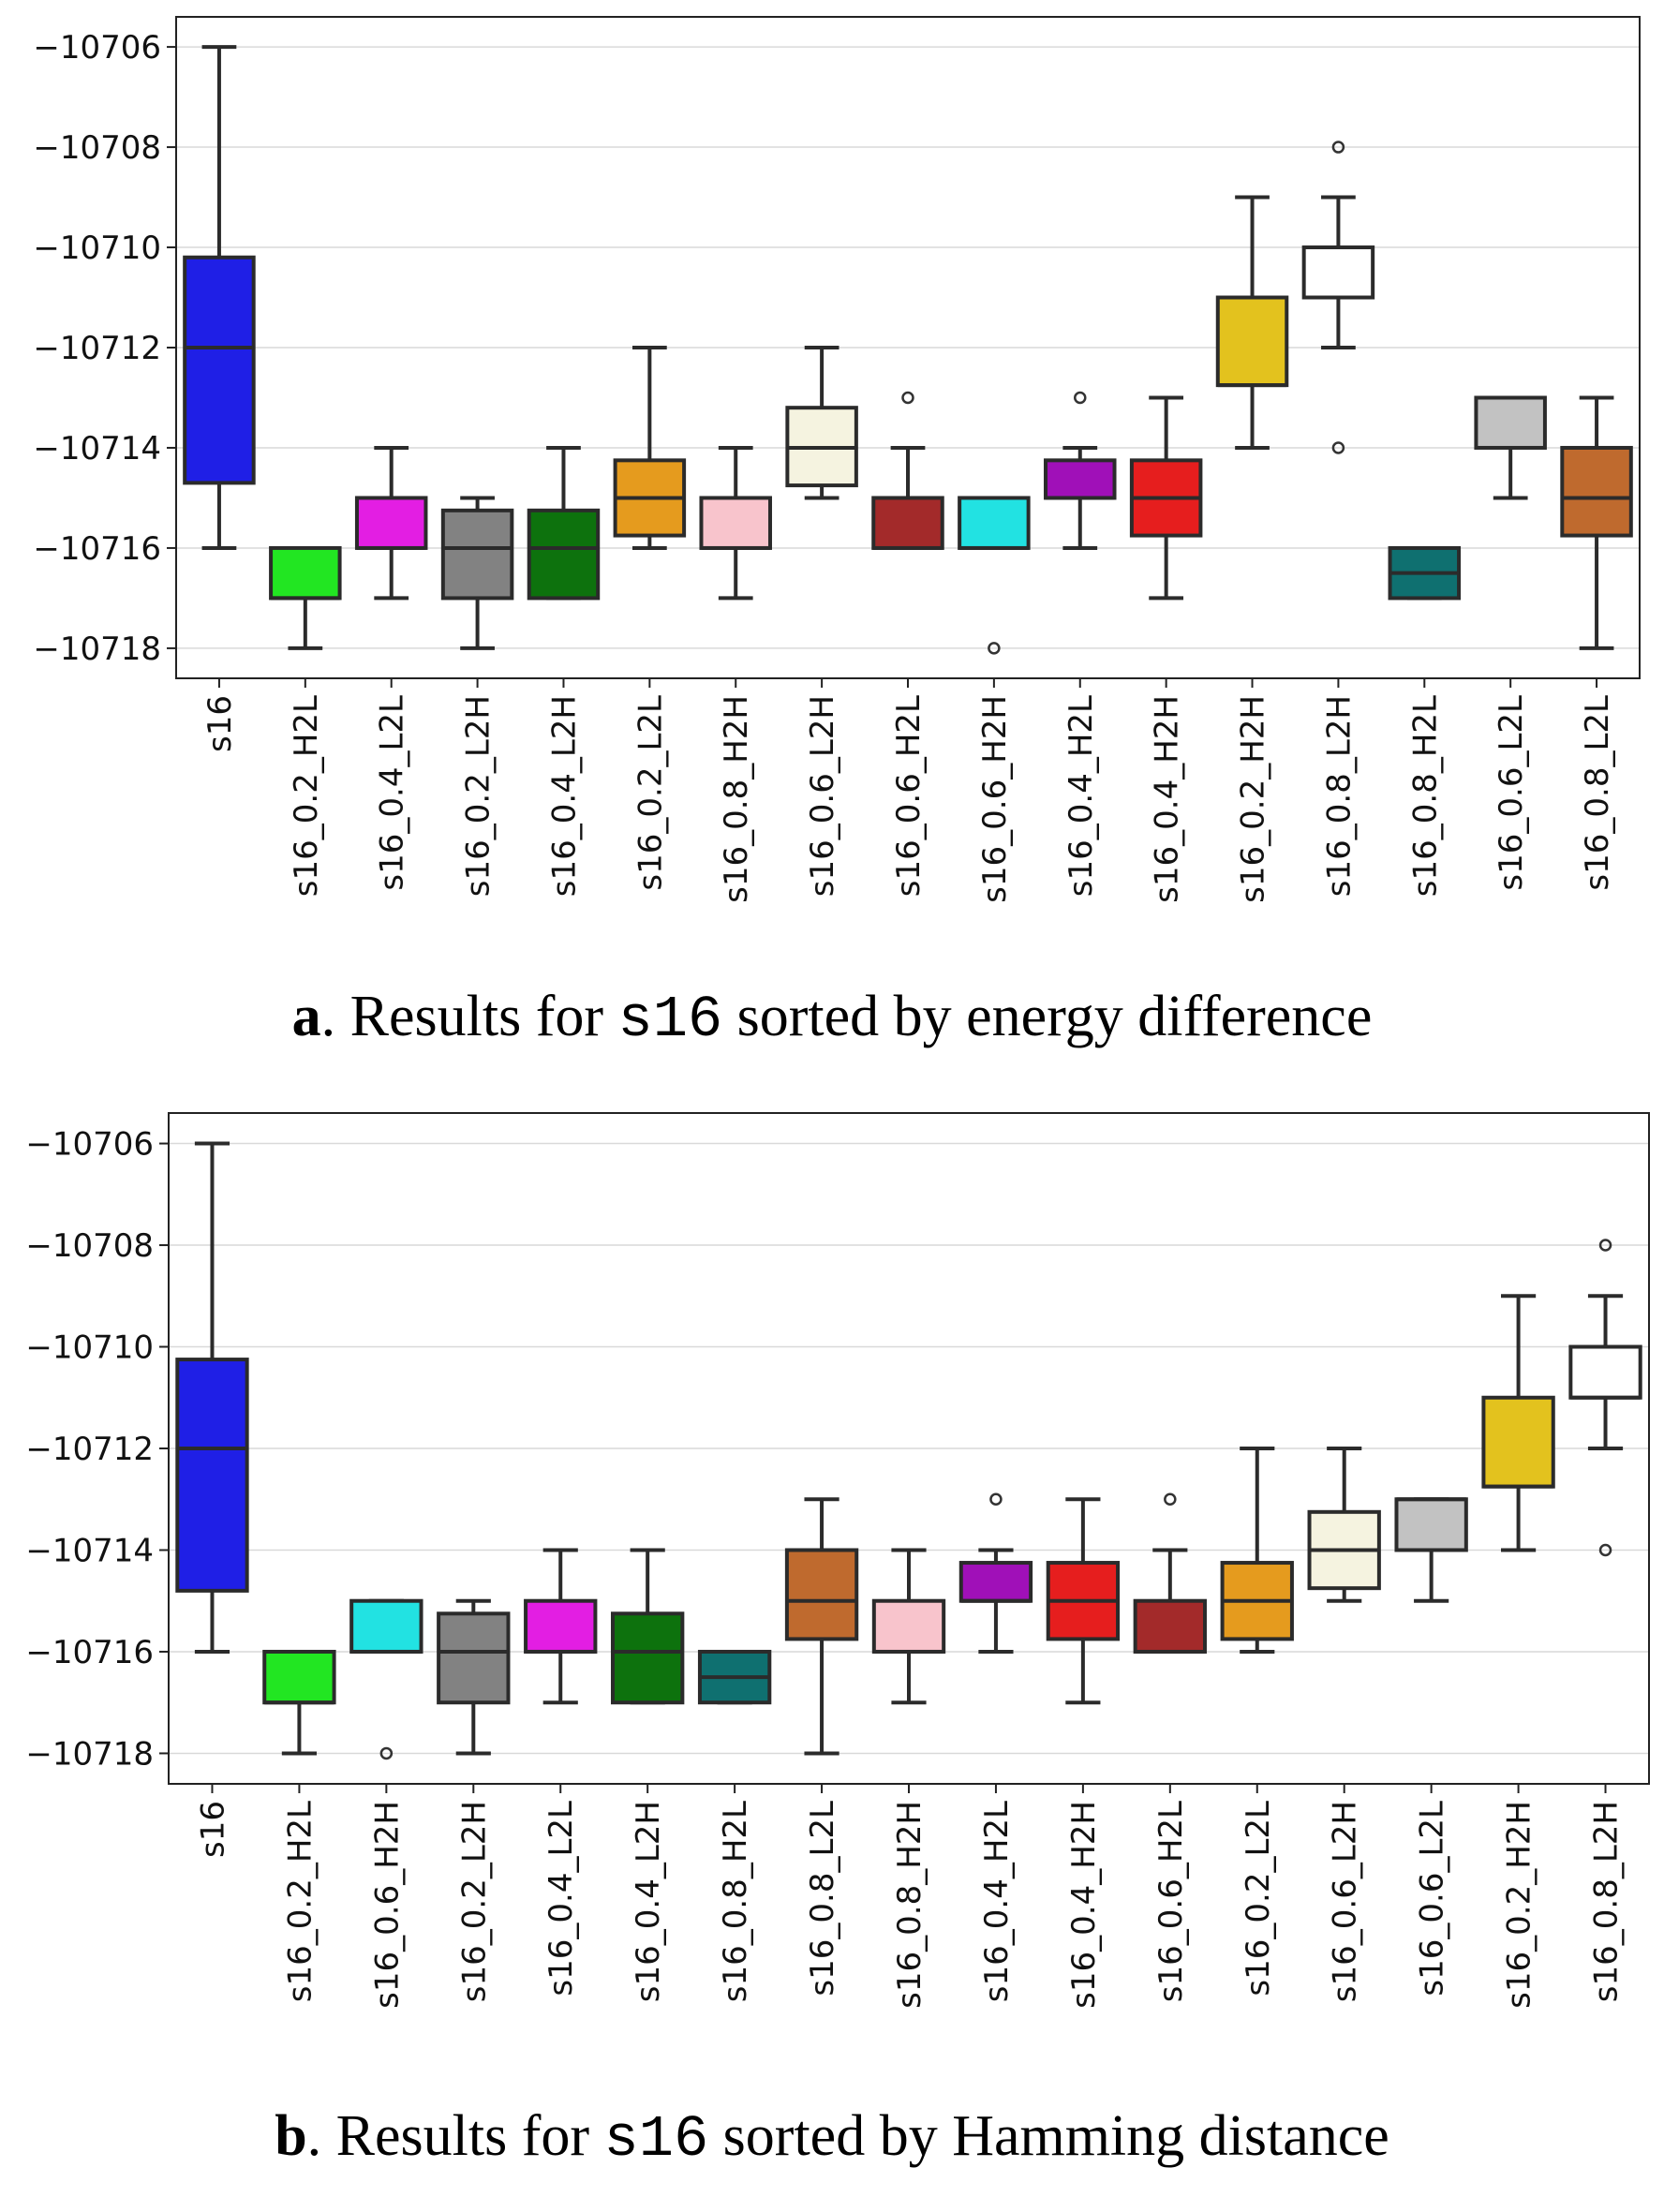 This screenshot has width=1664, height=2212. What do you see at coordinates (1167, 799) in the screenshot?
I see `x-tick-label: s16_0.4_H2H` at bounding box center [1167, 799].